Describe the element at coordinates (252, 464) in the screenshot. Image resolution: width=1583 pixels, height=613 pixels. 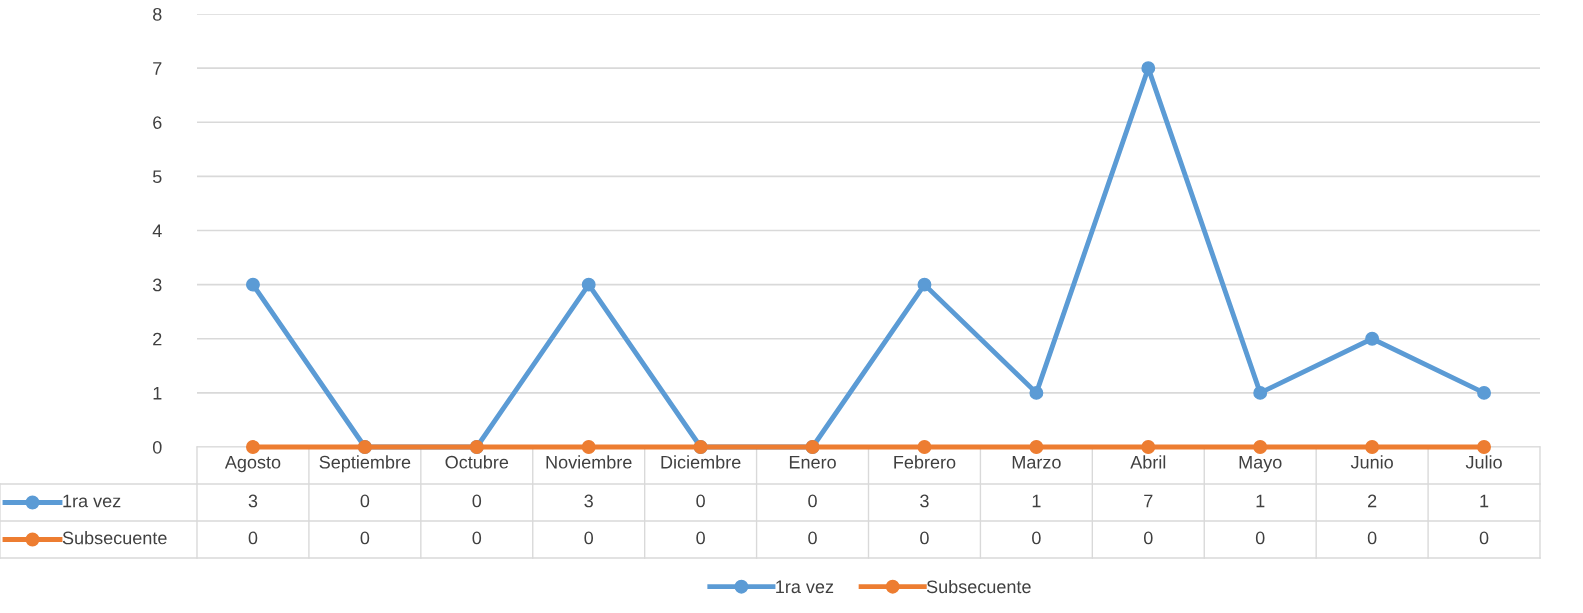
I see `x-tick-label: Agosto` at that location.